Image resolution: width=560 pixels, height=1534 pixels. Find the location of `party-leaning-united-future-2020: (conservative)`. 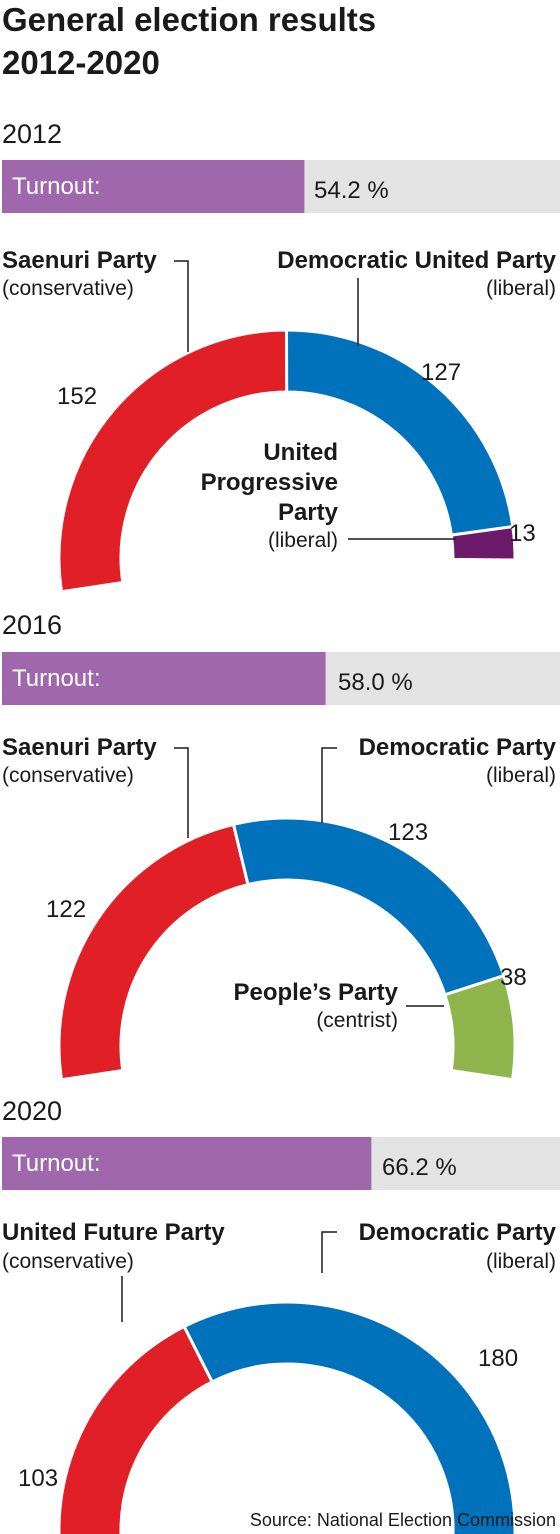

party-leaning-united-future-2020: (conservative) is located at coordinates (68, 1261).